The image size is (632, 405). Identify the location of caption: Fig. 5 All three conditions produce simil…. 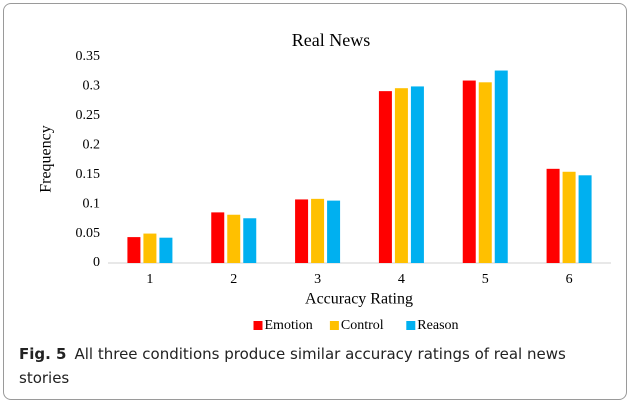
(314, 366).